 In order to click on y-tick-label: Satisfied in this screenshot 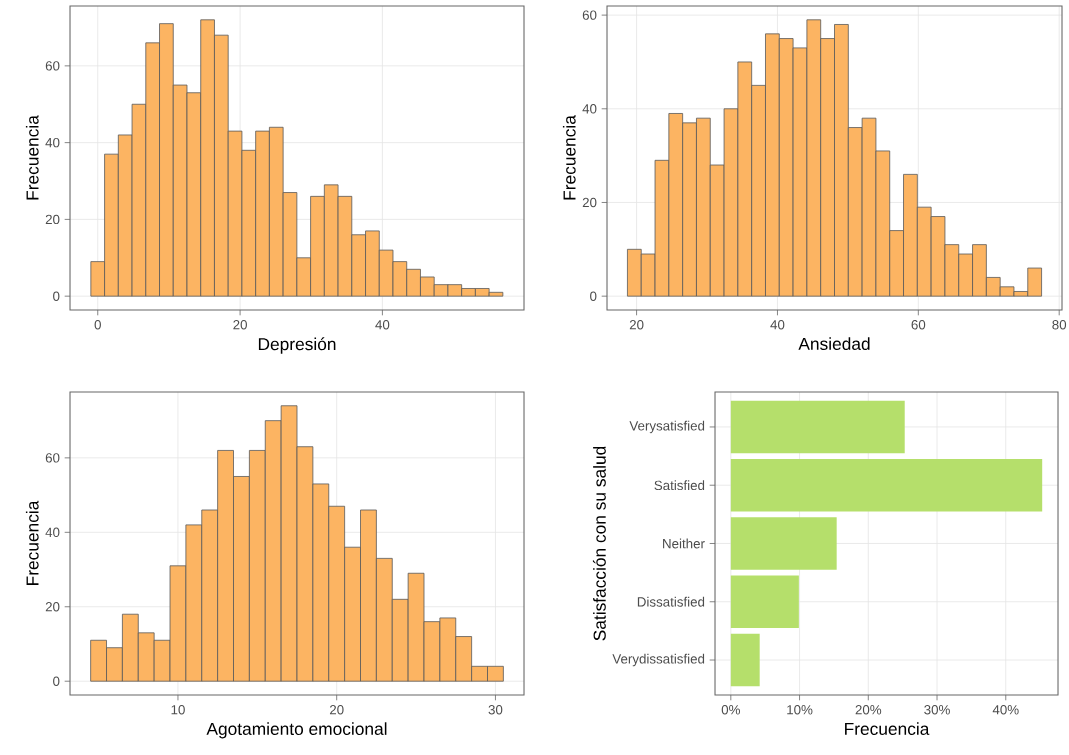, I will do `click(679, 485)`.